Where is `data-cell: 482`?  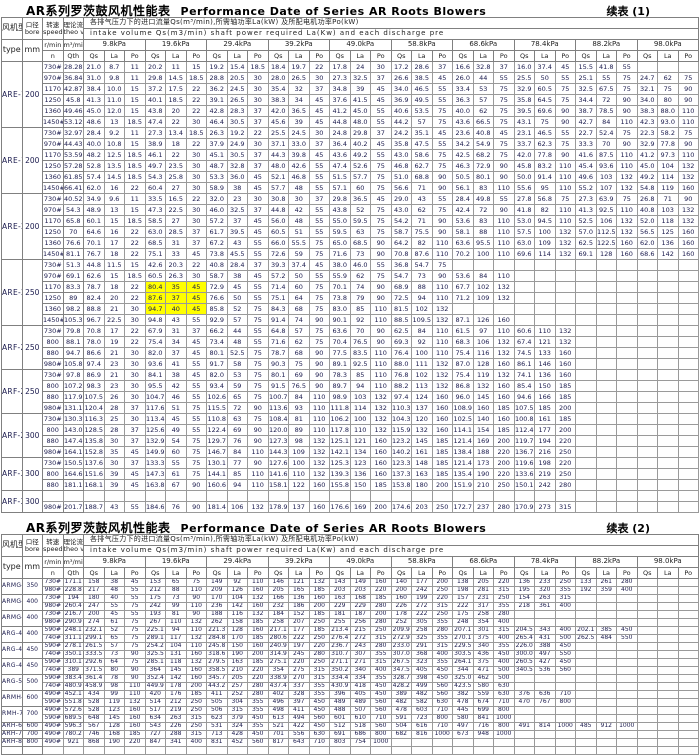
data-cell: 482 is located at coordinates (422, 694).